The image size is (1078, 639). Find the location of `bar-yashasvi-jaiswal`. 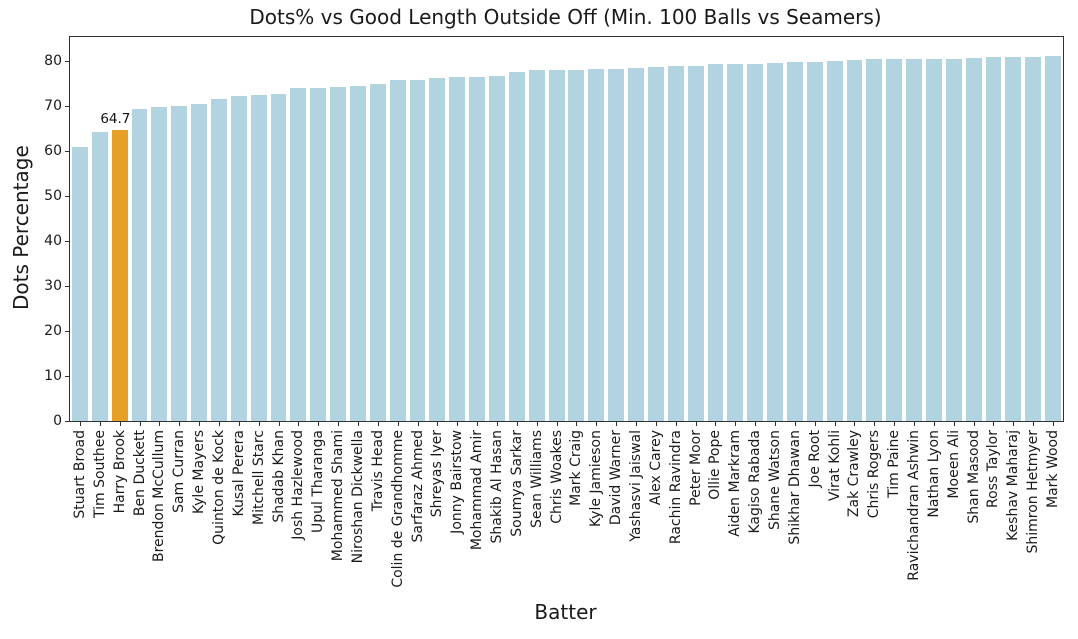

bar-yashasvi-jaiswal is located at coordinates (636, 244).